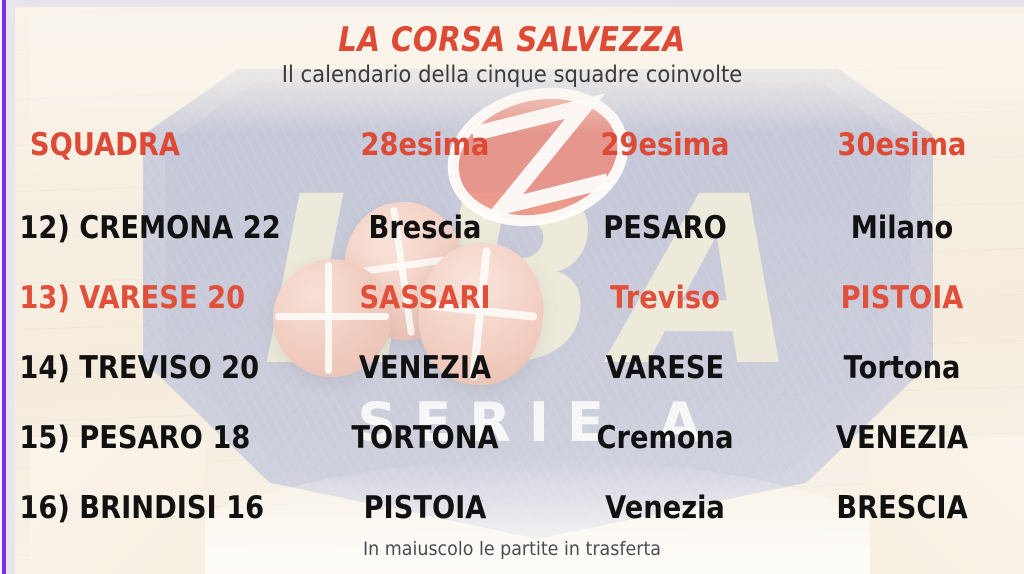 The image size is (1024, 574). What do you see at coordinates (4, 287) in the screenshot?
I see `left-purple-accent-bar` at bounding box center [4, 287].